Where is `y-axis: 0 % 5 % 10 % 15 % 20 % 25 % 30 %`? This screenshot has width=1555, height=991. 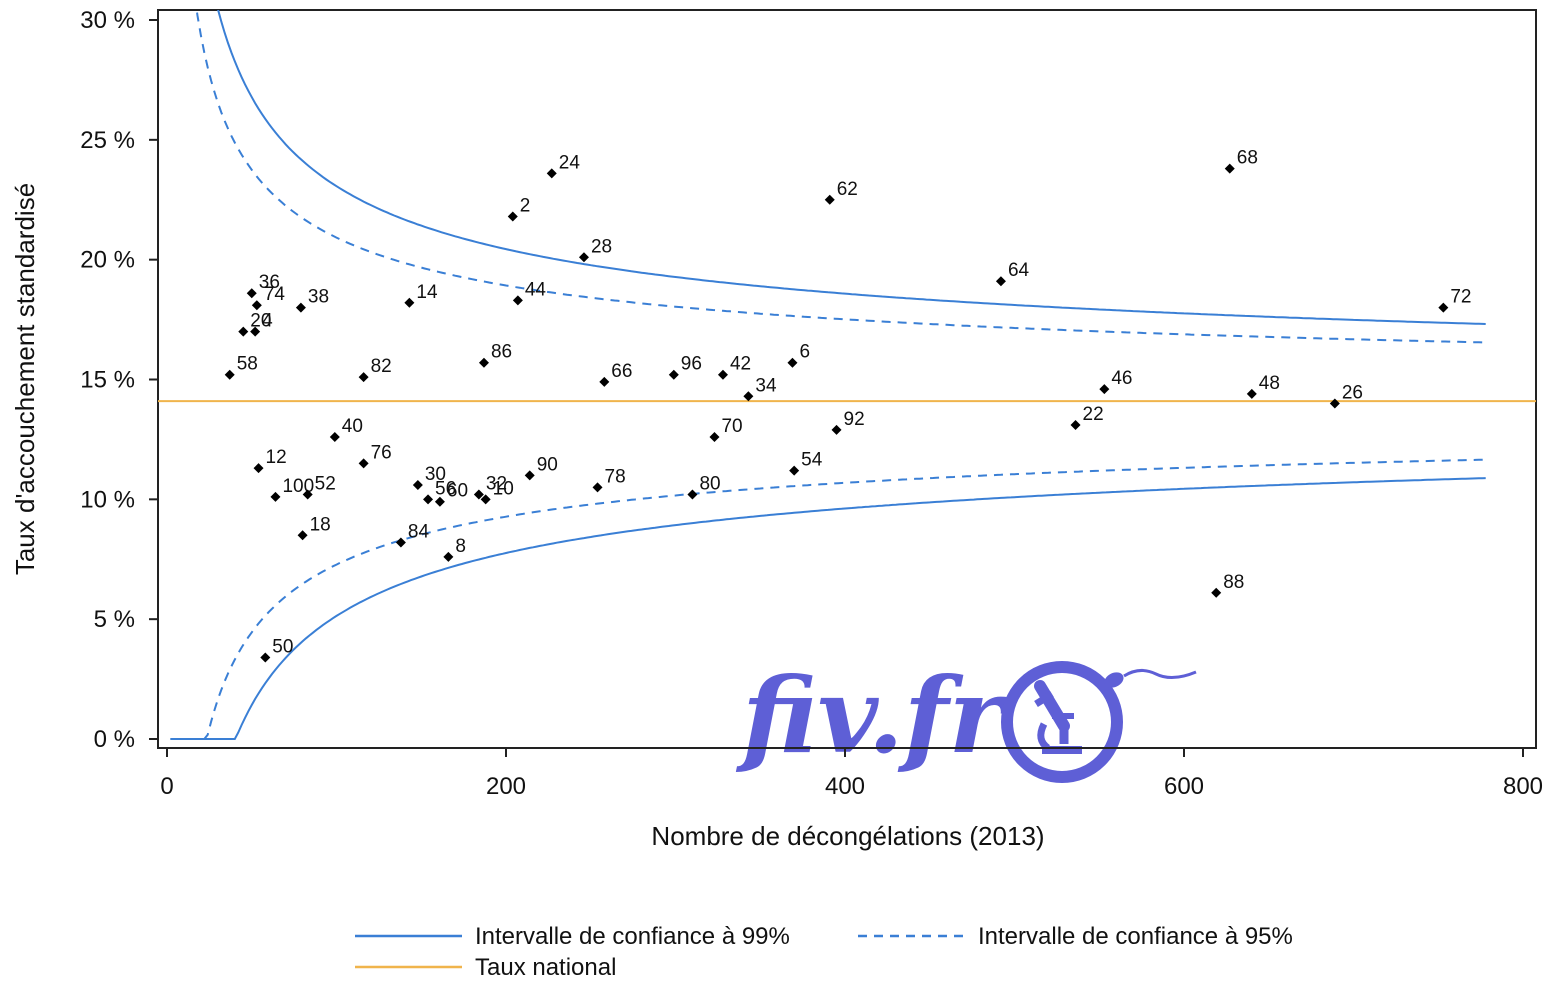
y-axis: 0 % 5 % 10 % 15 % 20 % 25 % 30 % is located at coordinates (119, 380).